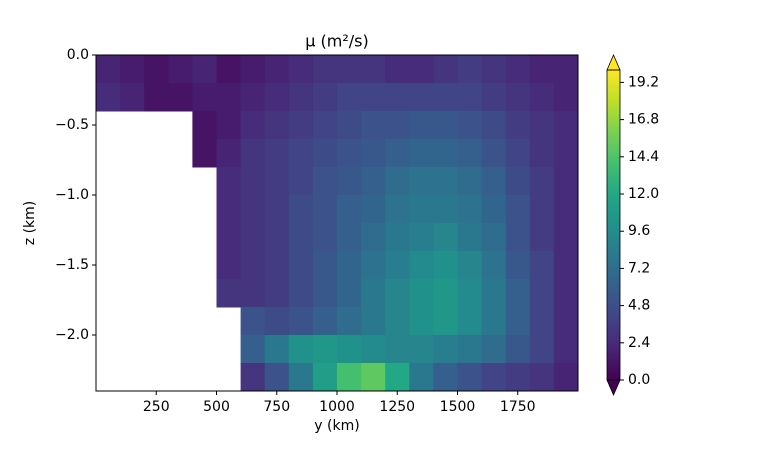 The width and height of the screenshot is (775, 452). Describe the element at coordinates (72, 335) in the screenshot. I see `y-tick-label: −2.0` at that location.